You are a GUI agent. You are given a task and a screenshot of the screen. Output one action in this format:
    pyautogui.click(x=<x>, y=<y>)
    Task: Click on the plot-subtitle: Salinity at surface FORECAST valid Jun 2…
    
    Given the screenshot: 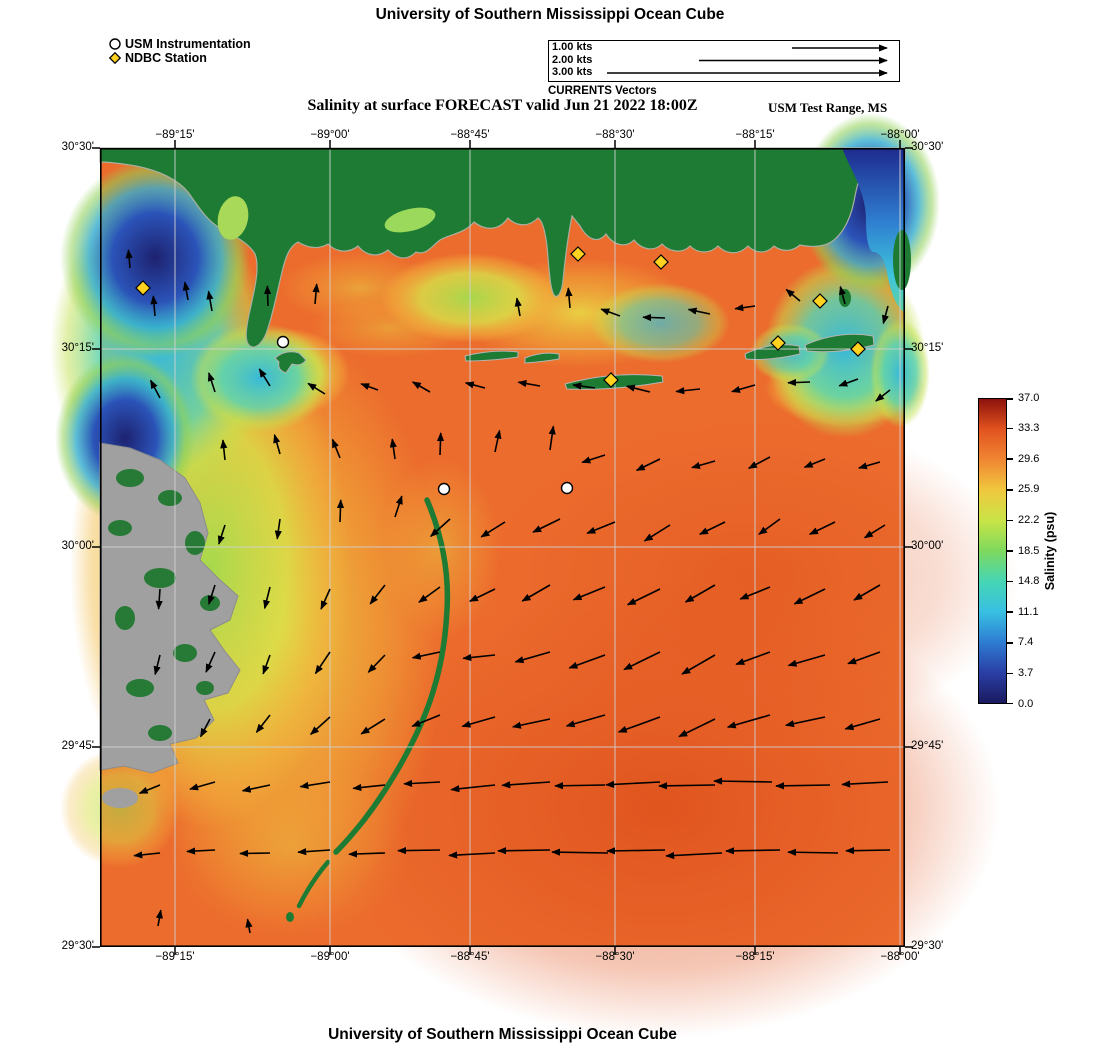 What is the action you would take?
    pyautogui.click(x=502, y=105)
    